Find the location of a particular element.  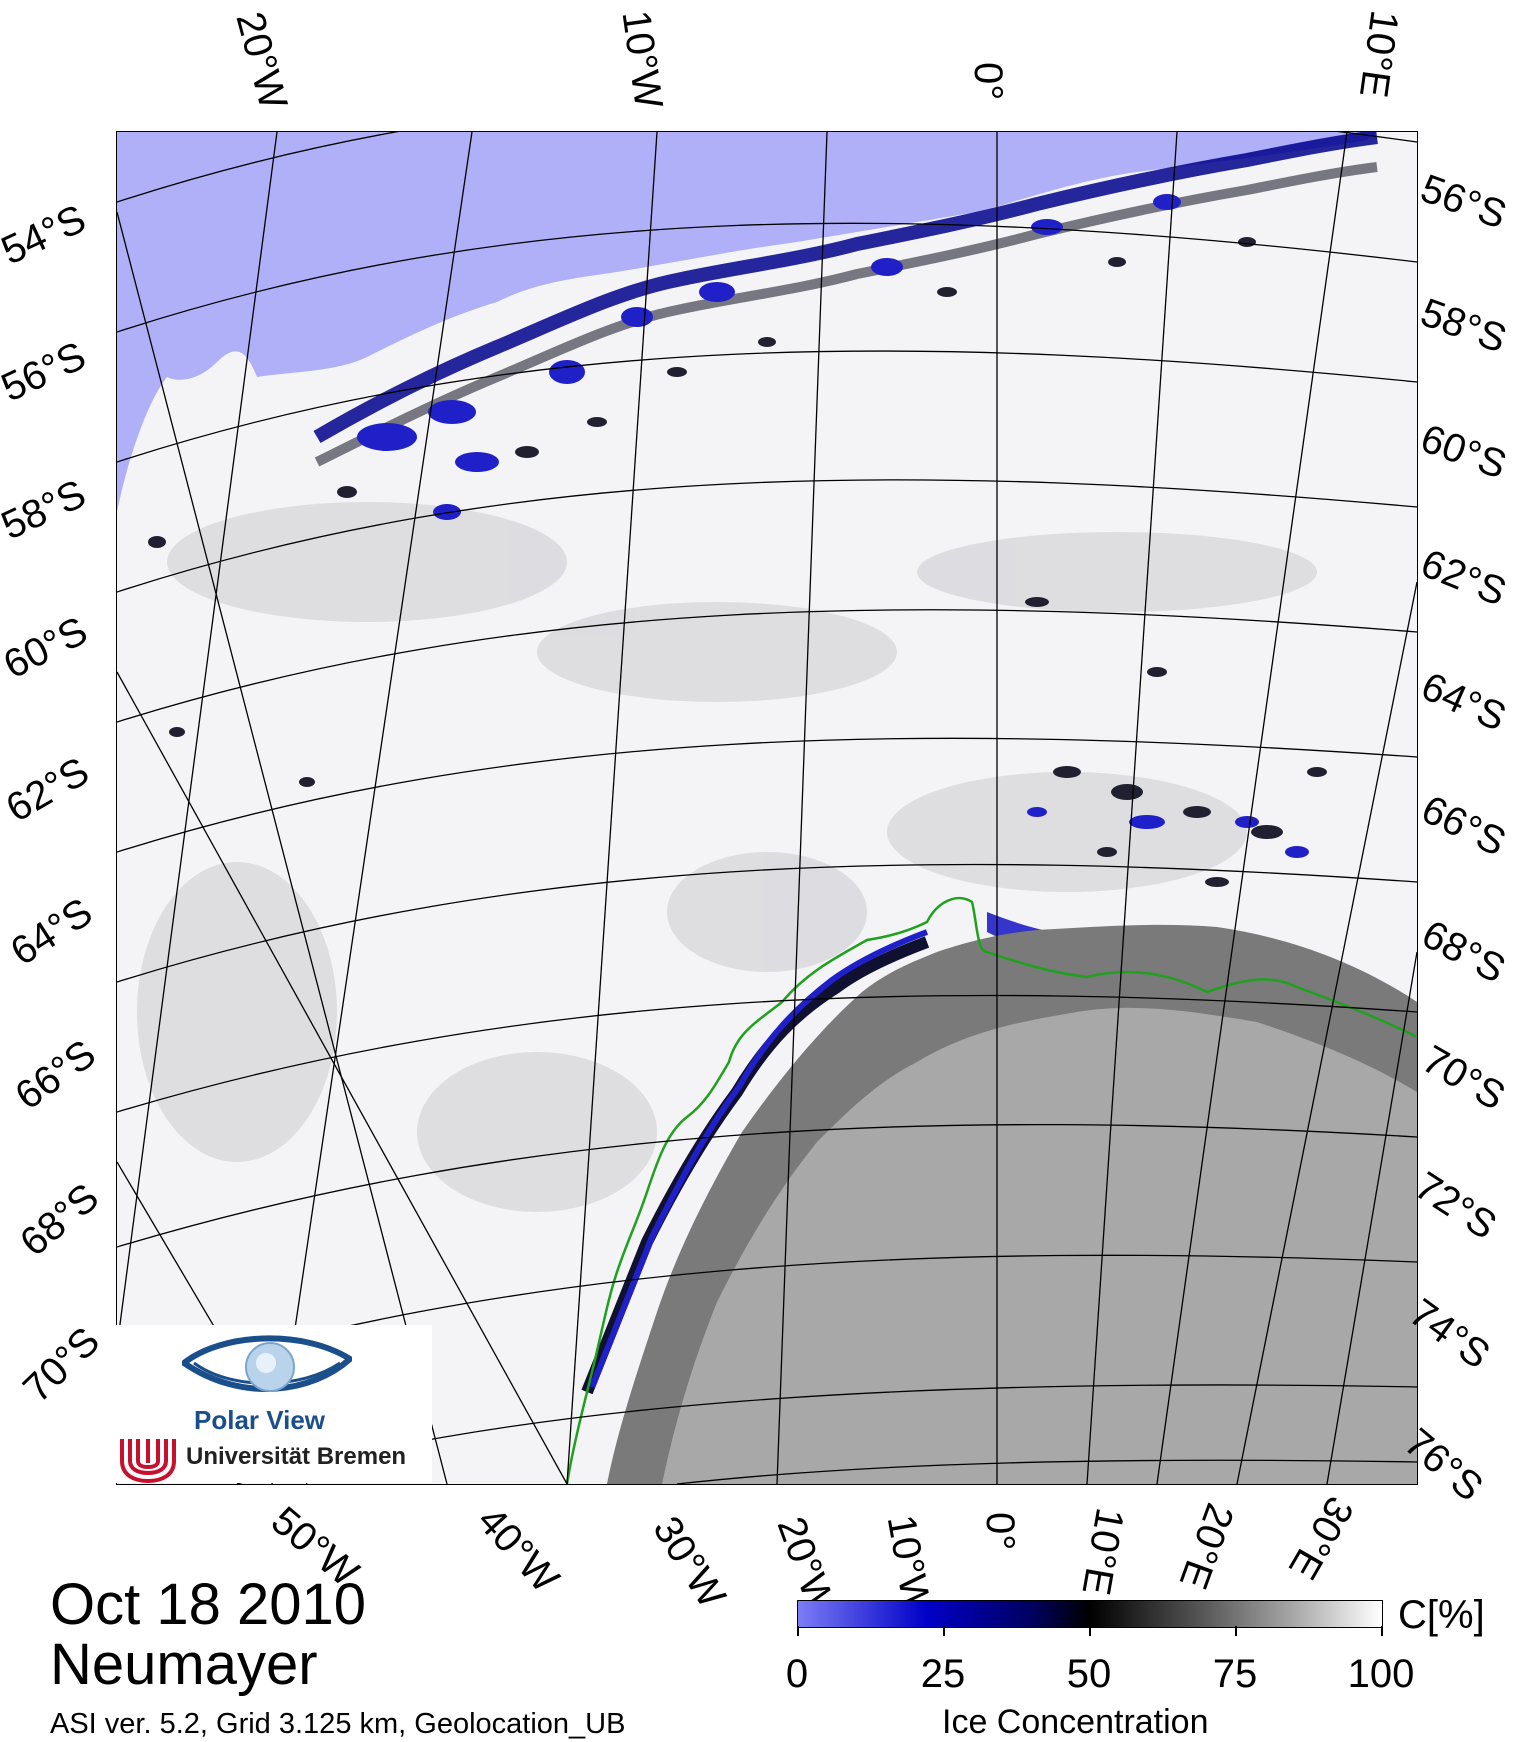

right-lat-label-64s: 64°S is located at coordinates (1463, 702).